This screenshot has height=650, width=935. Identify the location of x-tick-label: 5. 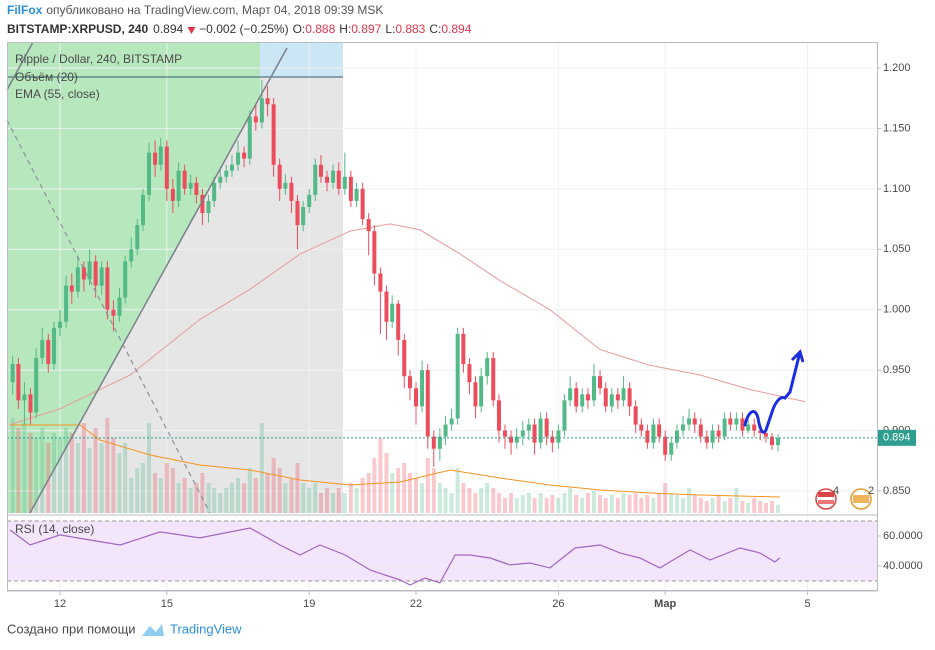
(808, 604).